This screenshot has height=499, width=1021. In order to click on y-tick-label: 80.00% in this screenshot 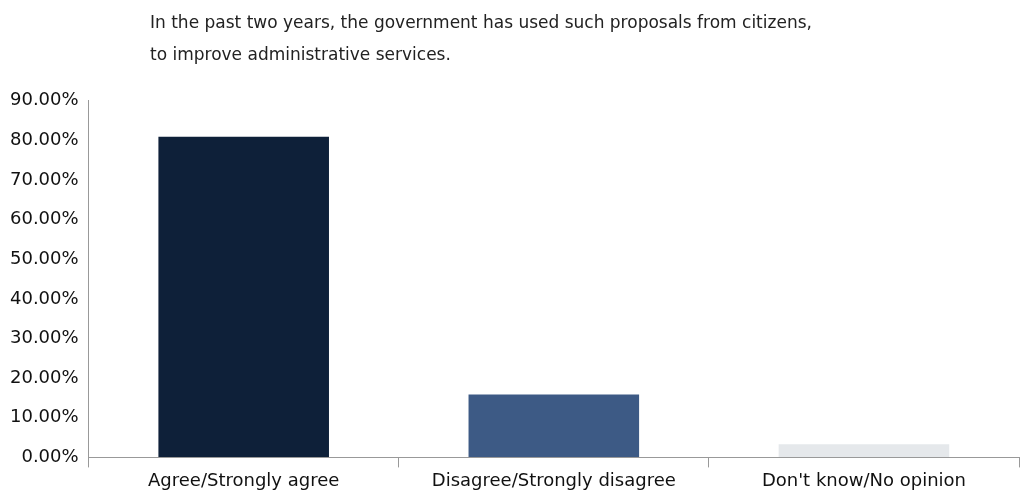, I will do `click(44, 139)`.